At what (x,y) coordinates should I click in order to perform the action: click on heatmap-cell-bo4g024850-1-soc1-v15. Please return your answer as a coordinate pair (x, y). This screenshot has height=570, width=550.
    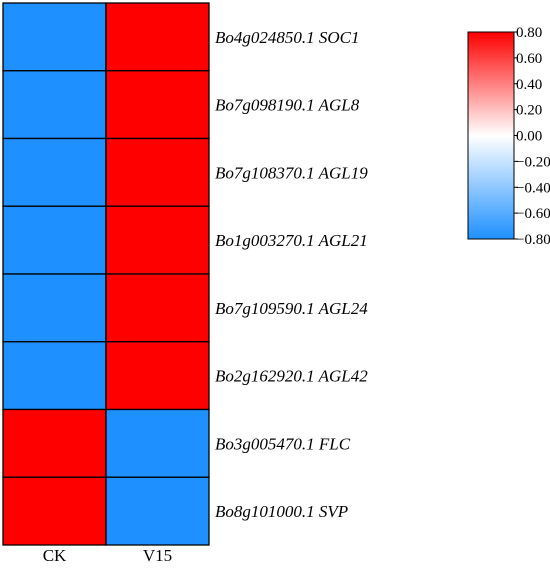
    Looking at the image, I should click on (157, 37).